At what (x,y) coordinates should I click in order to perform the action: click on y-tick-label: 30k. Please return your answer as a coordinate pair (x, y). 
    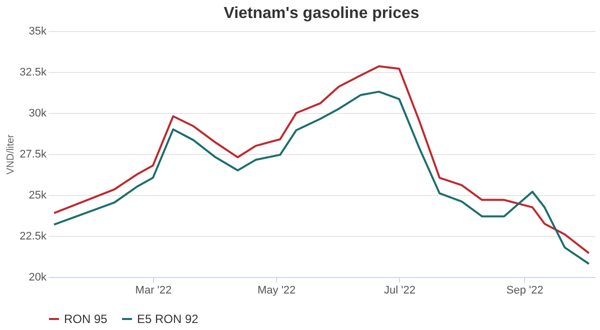
    Looking at the image, I should click on (37, 114).